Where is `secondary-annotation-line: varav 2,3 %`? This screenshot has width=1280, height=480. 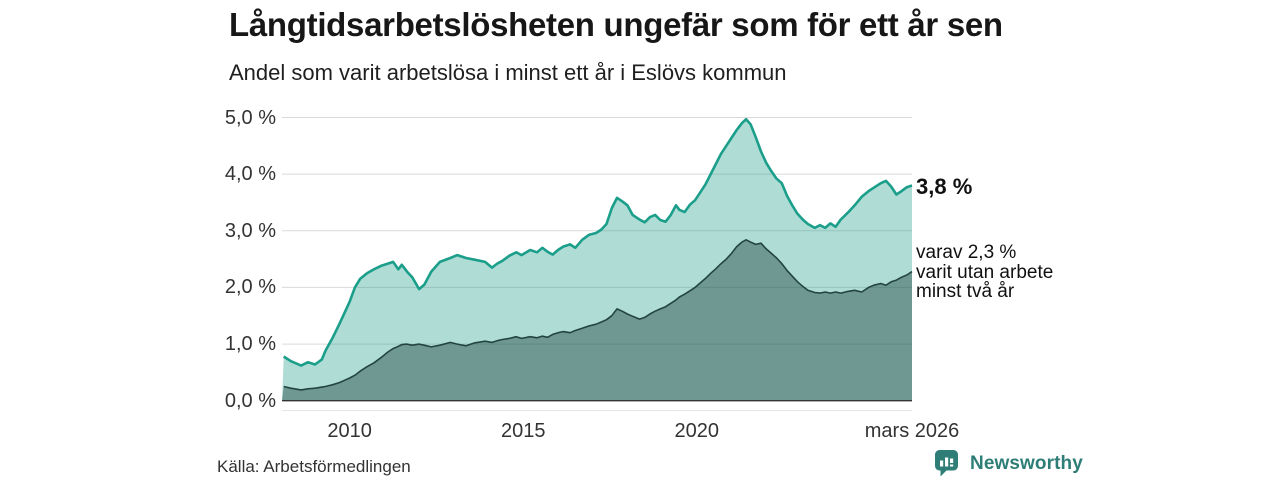 secondary-annotation-line: varav 2,3 % is located at coordinates (966, 252).